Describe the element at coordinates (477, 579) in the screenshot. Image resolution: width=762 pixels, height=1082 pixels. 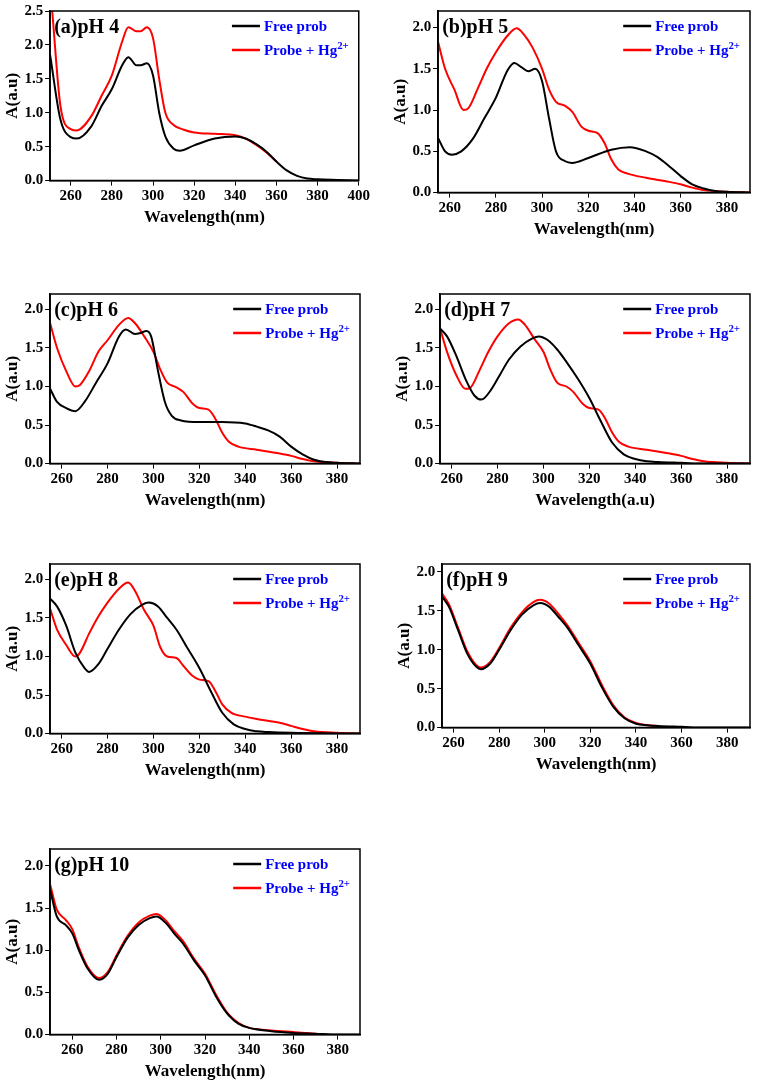
I see `chart-title: (f)pH 9` at that location.